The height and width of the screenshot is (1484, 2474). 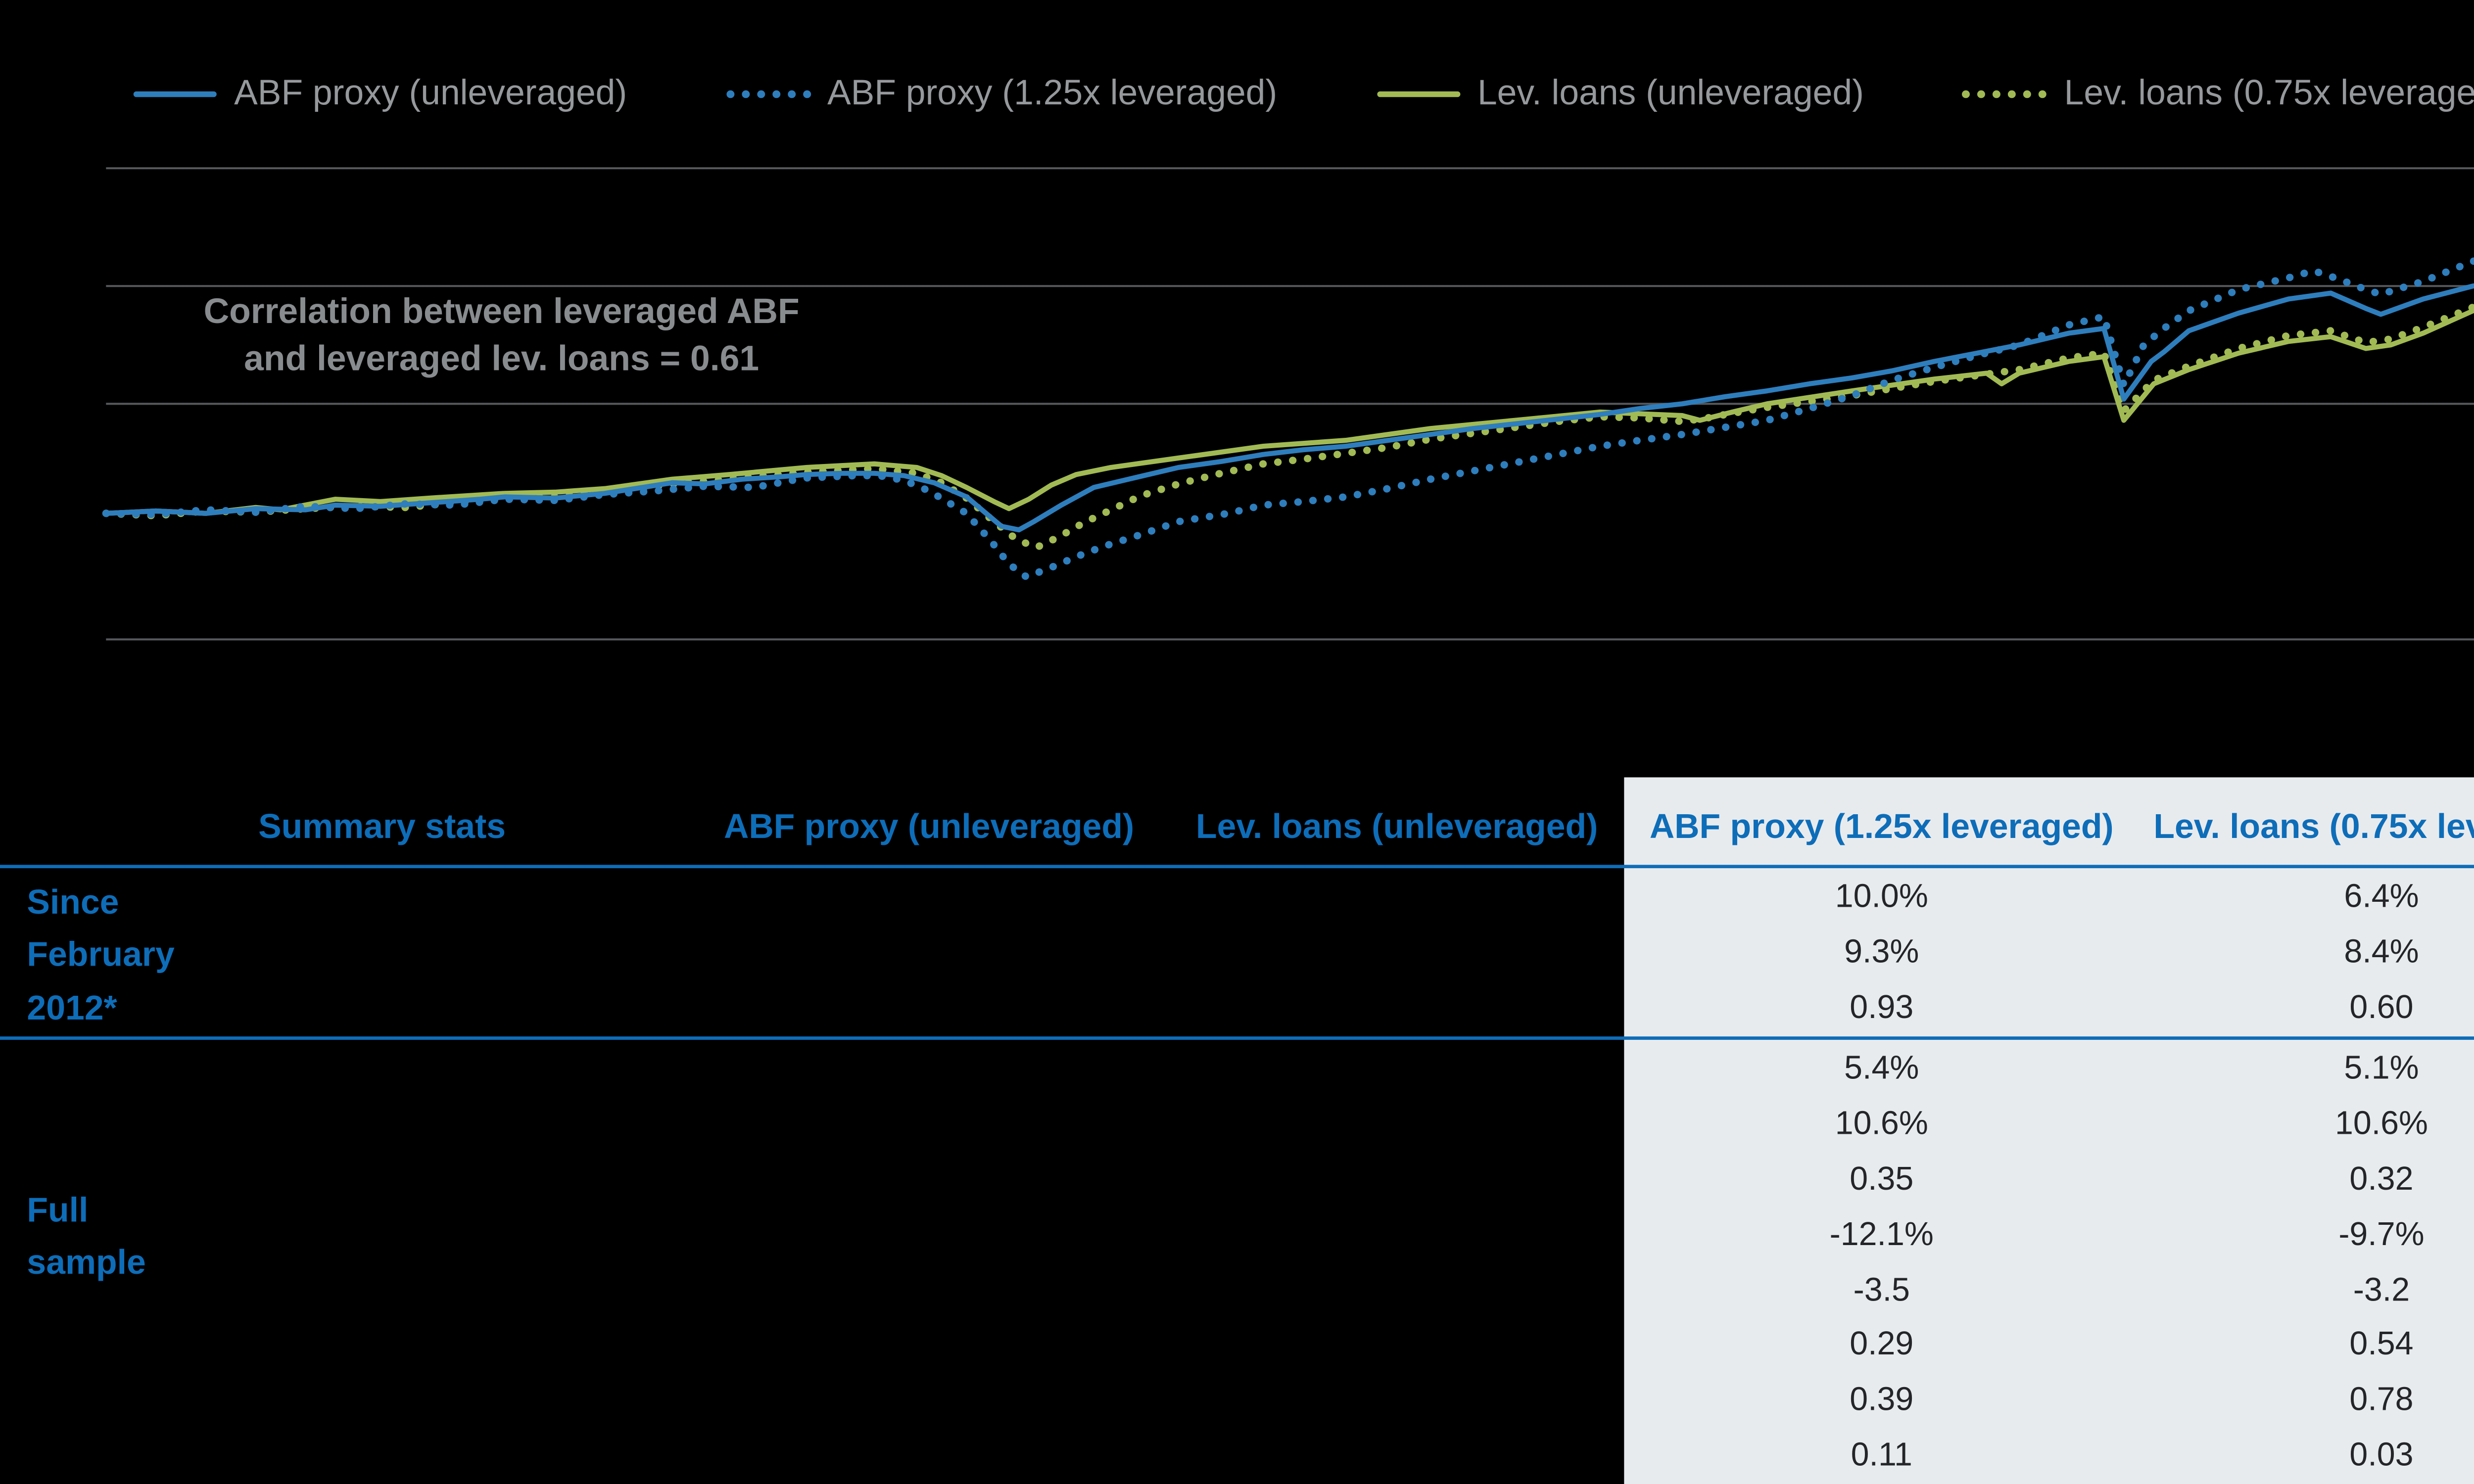 I want to click on legend-item-lev-loans-unleveraged: Lev. loans (unleveraged), so click(x=1619, y=94).